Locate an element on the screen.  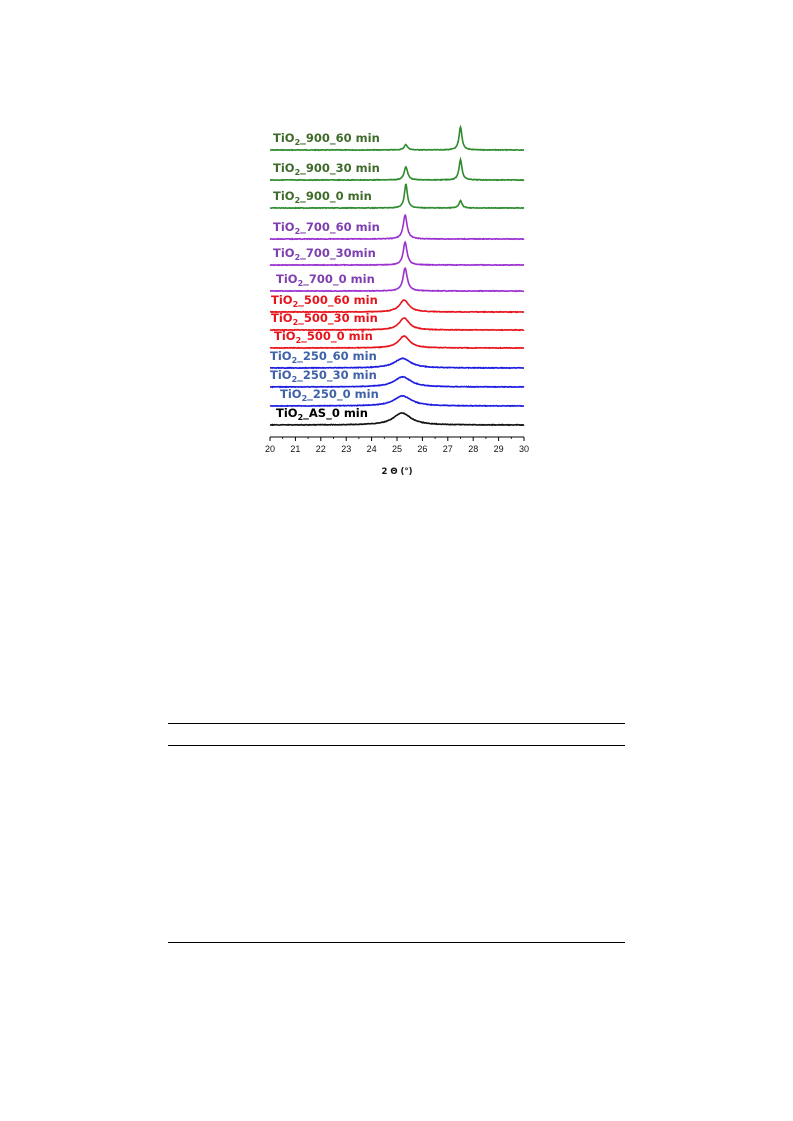
series-label-rest: _250_60 min is located at coordinates (337, 356).